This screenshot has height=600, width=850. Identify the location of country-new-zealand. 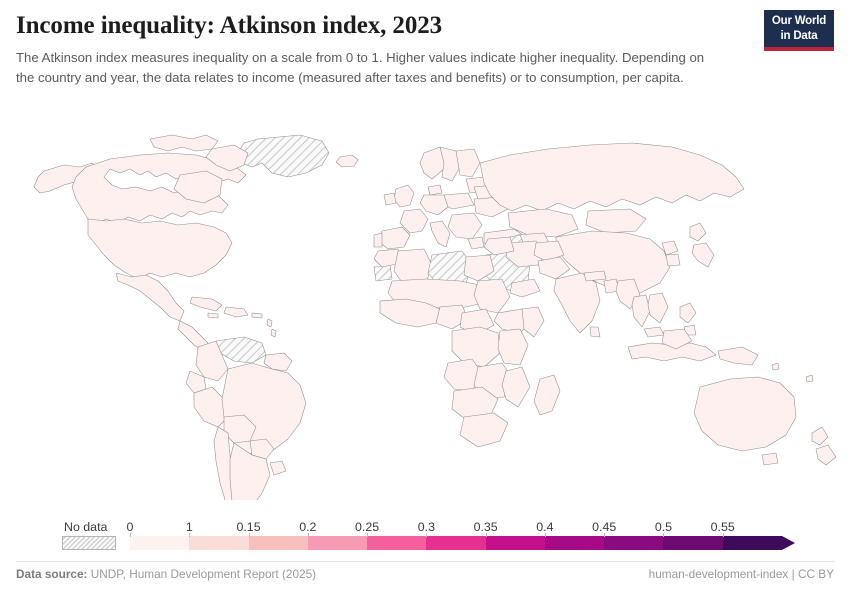
(824, 446).